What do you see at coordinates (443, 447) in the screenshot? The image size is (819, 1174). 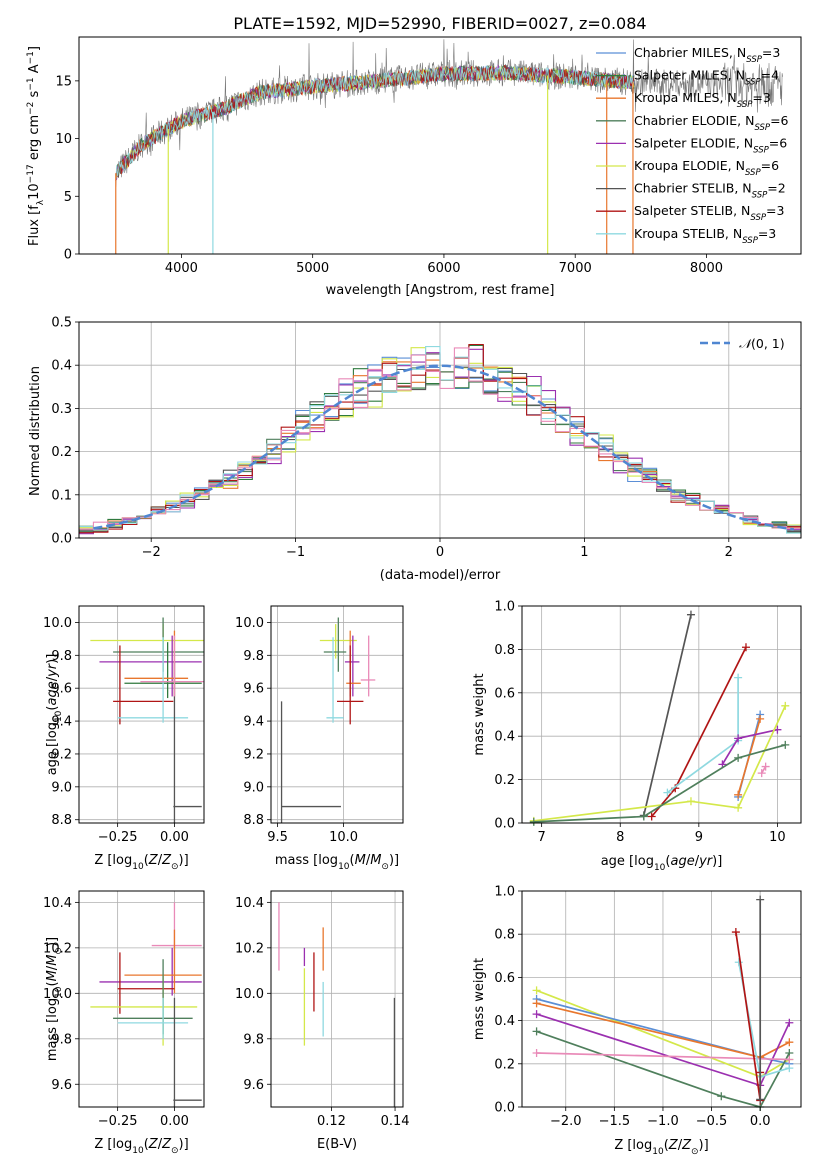 I see `normal-curve` at bounding box center [443, 447].